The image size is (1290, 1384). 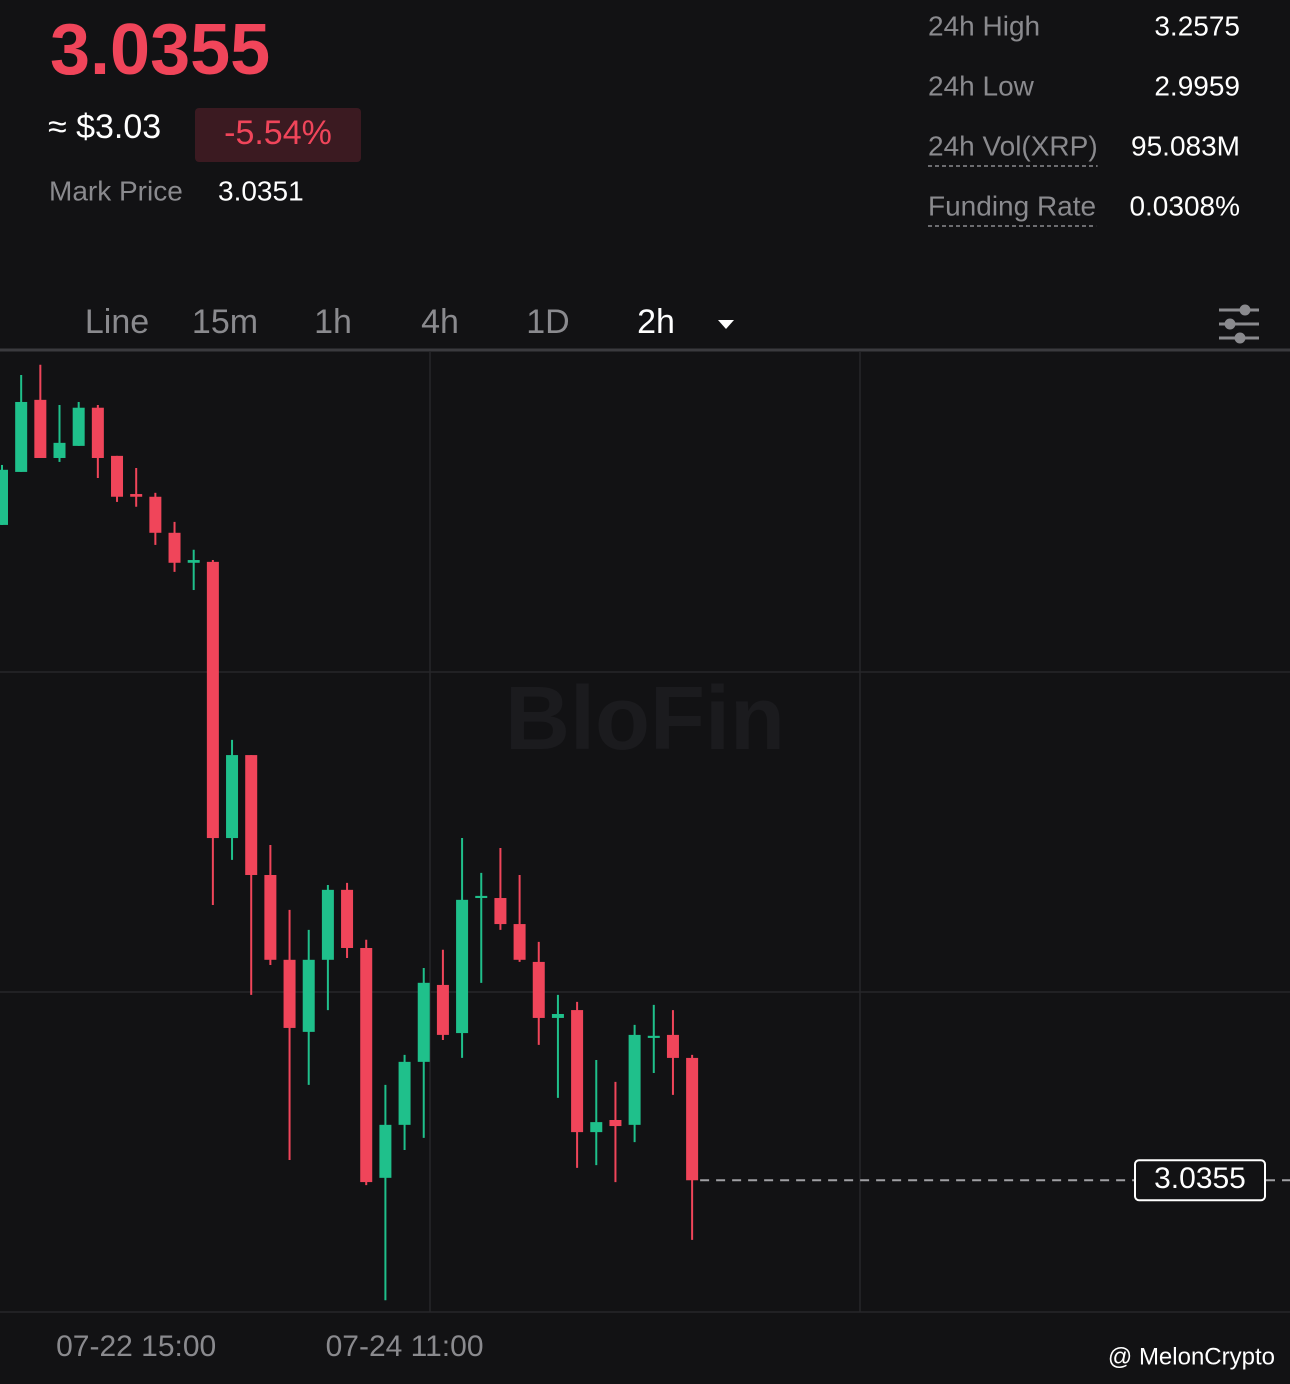 I want to click on x-tick-label: 07-22 15:00, so click(x=136, y=1346).